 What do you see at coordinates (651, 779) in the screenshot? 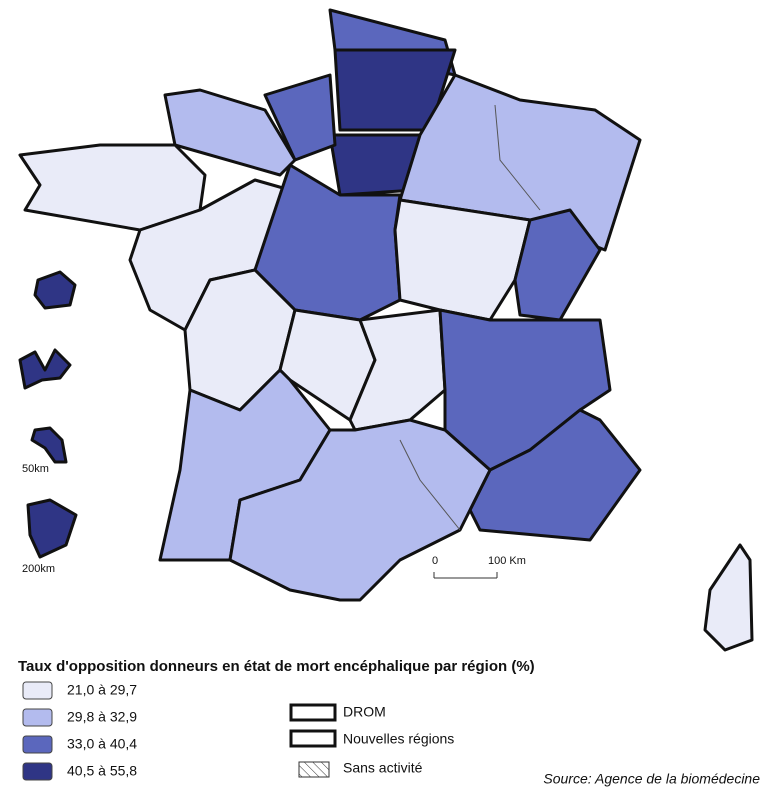
I see `source: Source: Agence de la biomédecine` at bounding box center [651, 779].